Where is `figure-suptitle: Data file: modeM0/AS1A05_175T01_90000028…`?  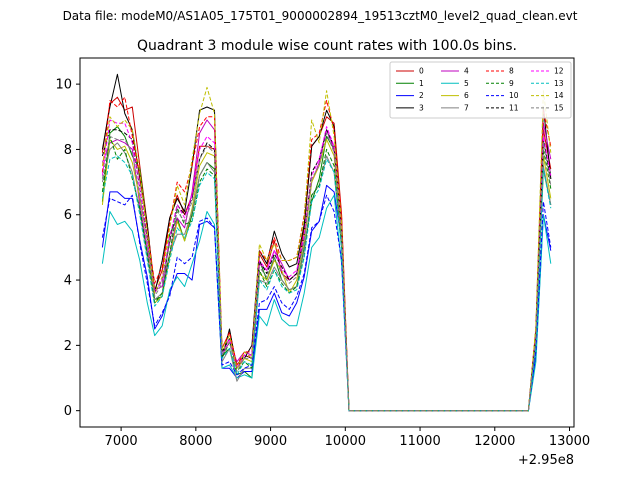 figure-suptitle: Data file: modeM0/AS1A05_175T01_90000028… is located at coordinates (320, 16).